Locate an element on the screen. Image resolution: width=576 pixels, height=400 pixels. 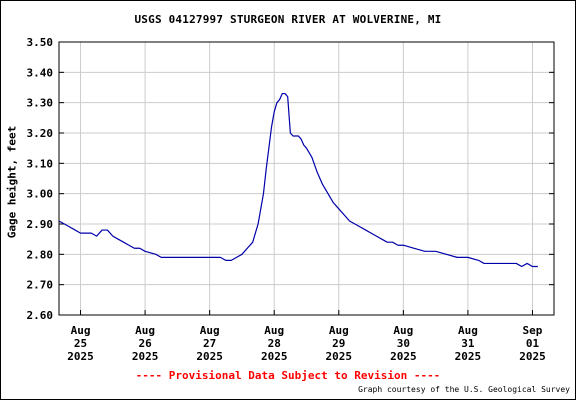
y-tick-label: 2.90 is located at coordinates (40, 224).